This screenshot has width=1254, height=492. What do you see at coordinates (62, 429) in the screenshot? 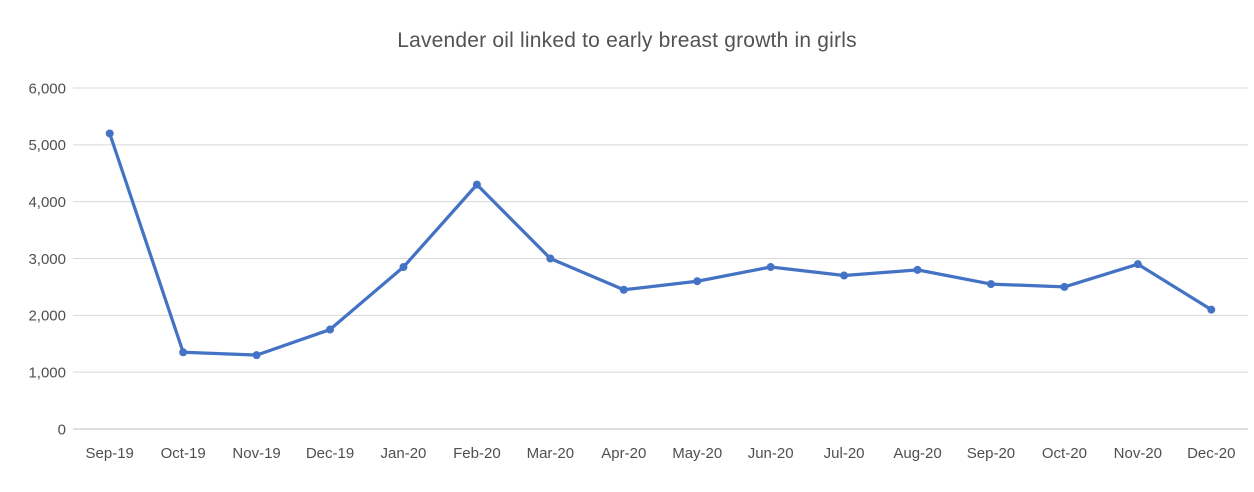
I see `y-axis-tick-label: 0` at bounding box center [62, 429].